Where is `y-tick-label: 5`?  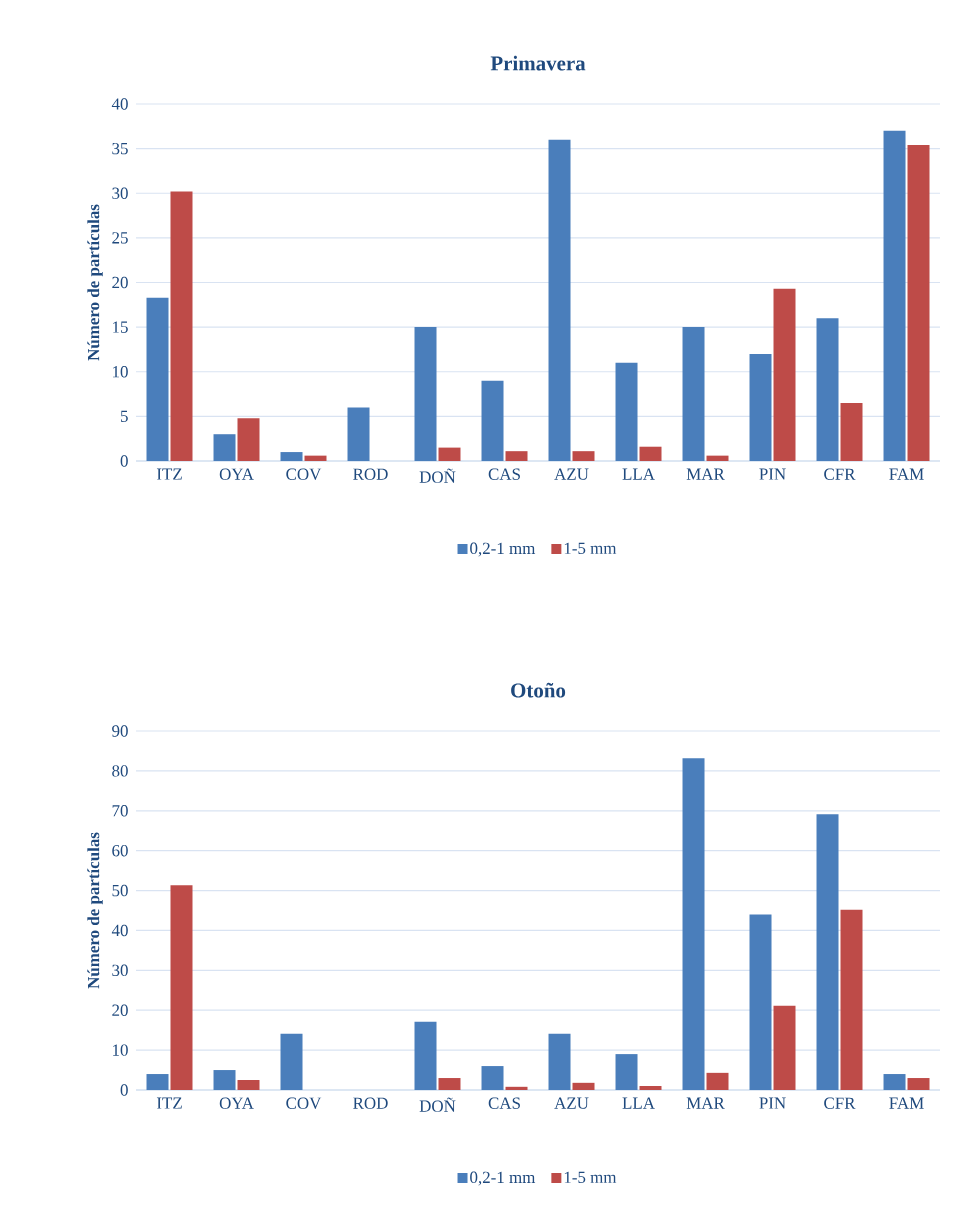
y-tick-label: 5 is located at coordinates (124, 416).